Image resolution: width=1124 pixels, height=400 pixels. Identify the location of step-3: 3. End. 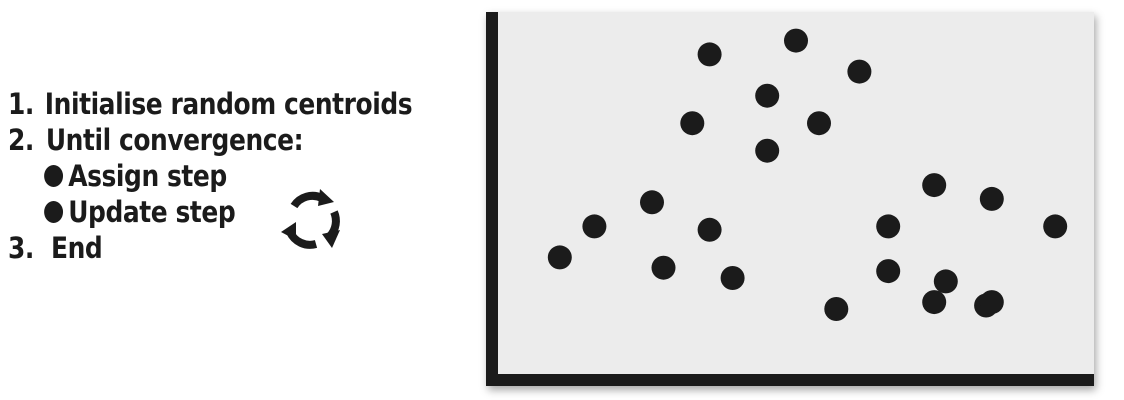
(210, 248).